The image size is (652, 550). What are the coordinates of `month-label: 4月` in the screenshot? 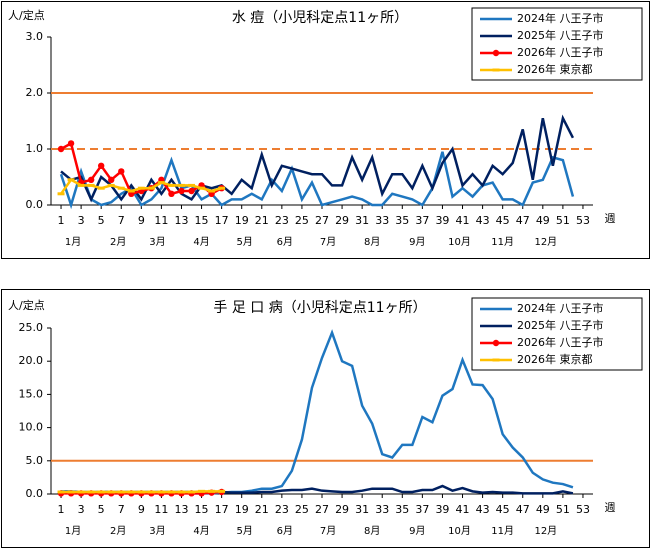 It's located at (201, 242).